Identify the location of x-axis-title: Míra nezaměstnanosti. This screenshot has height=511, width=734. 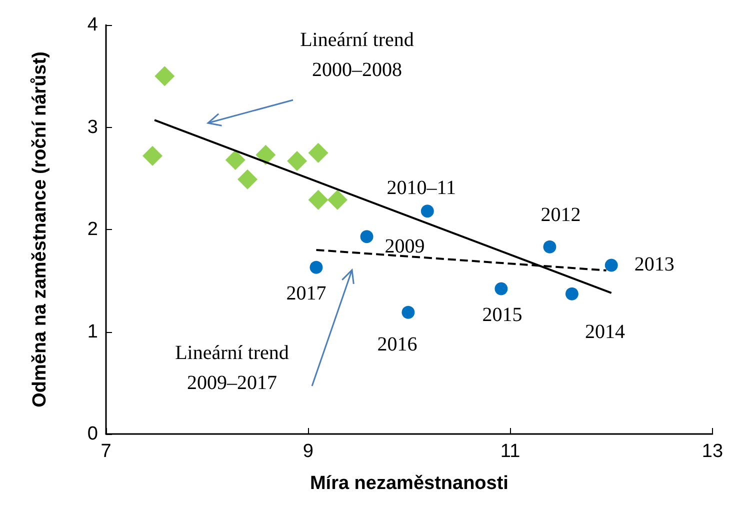
(409, 483).